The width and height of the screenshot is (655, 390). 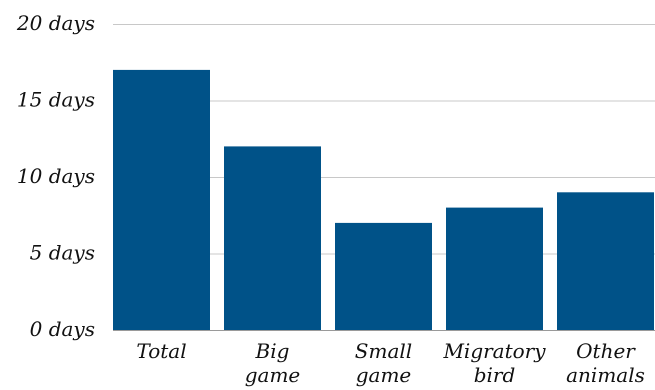 What do you see at coordinates (606, 351) in the screenshot?
I see `x-category-label-line: Other` at bounding box center [606, 351].